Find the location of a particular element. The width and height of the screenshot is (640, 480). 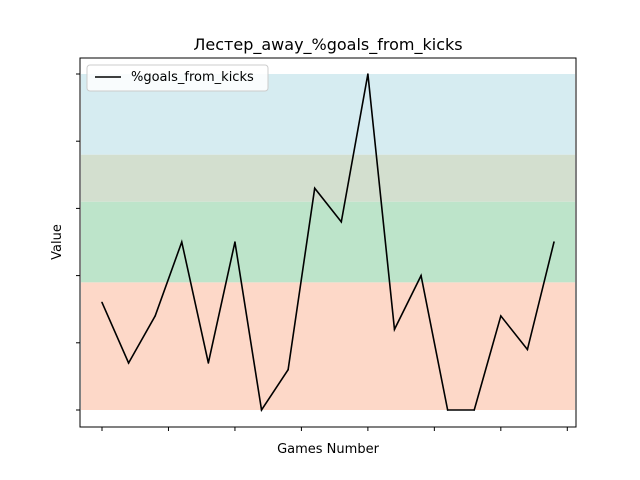

legend-label: %goals_from_kicks is located at coordinates (192, 77).